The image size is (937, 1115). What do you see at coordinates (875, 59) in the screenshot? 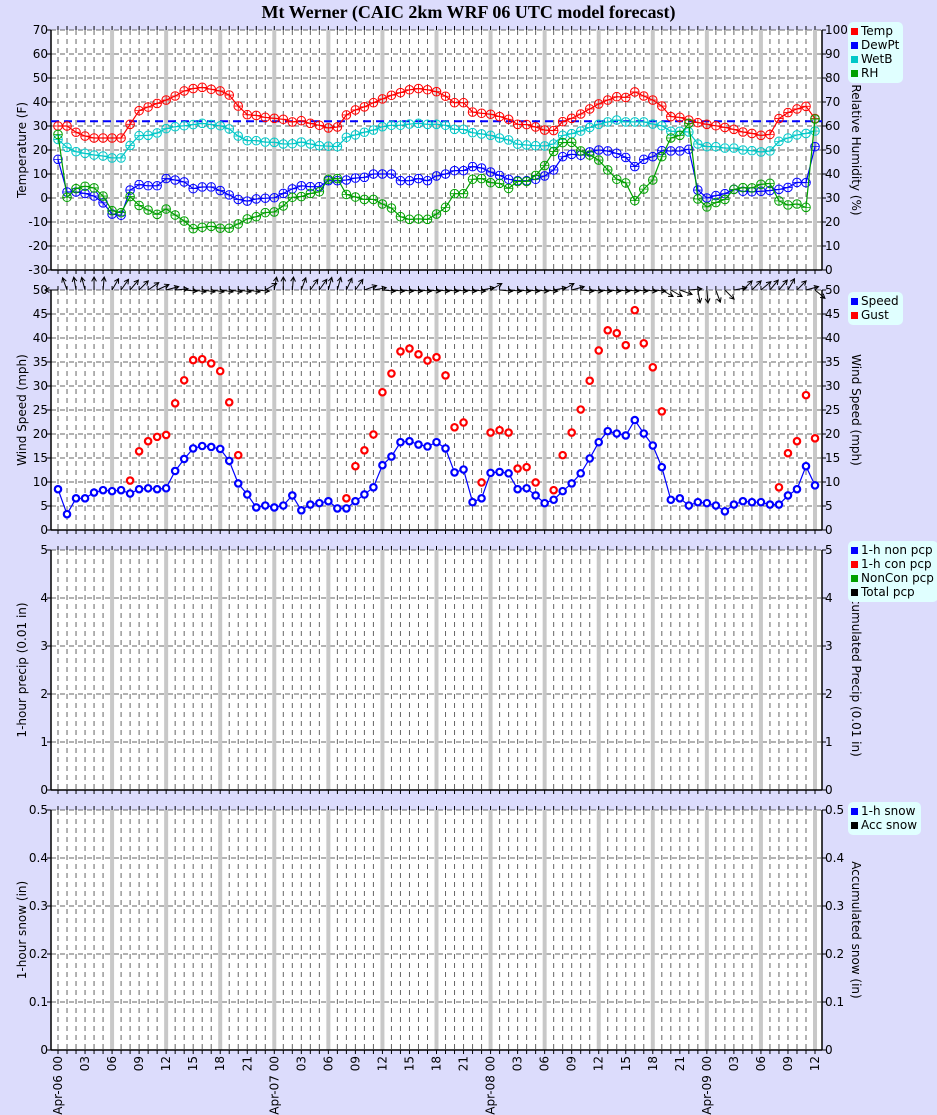
I see `legend-item-wetb: WetB` at bounding box center [875, 59].